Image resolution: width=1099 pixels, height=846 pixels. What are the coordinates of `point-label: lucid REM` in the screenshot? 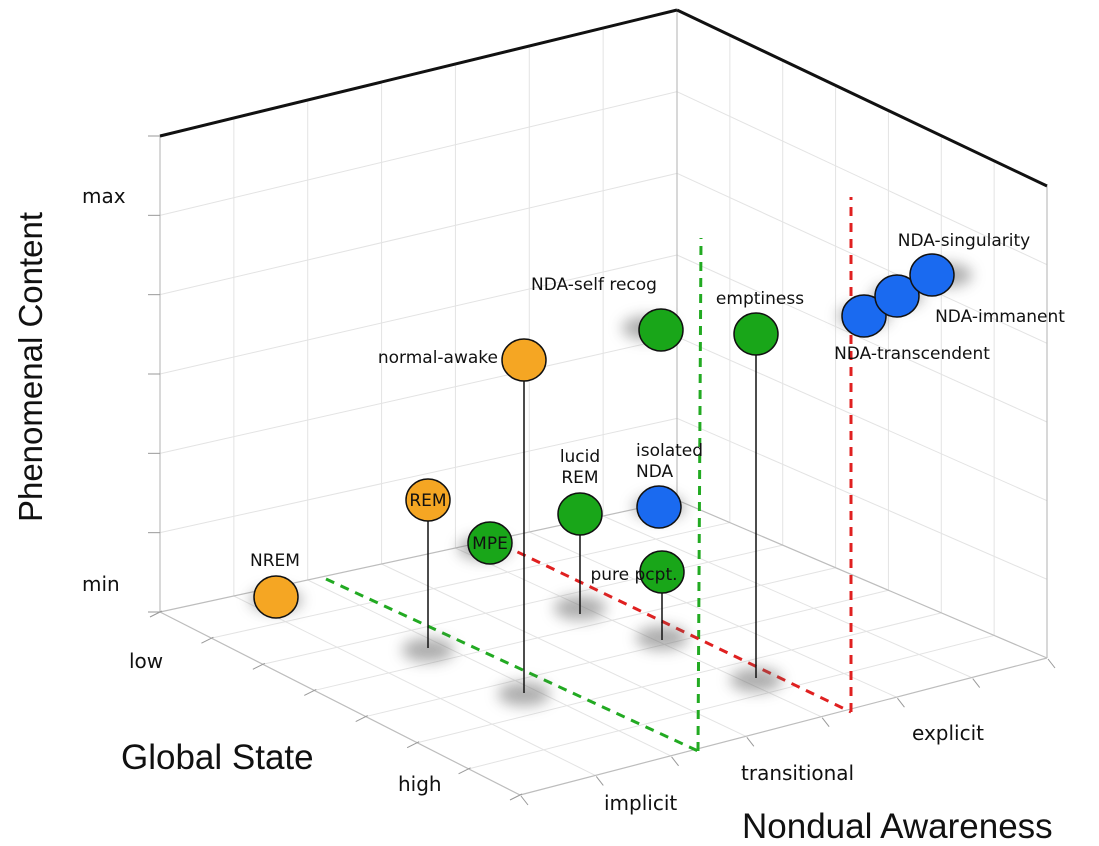 It's located at (580, 467).